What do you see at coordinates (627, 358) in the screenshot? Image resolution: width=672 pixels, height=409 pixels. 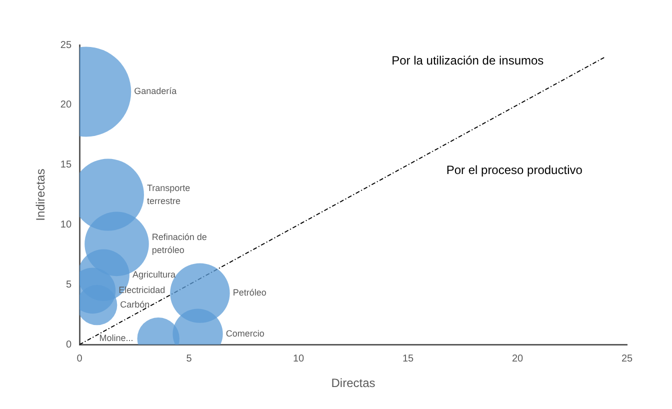 I see `x-tick-label: 25` at bounding box center [627, 358].